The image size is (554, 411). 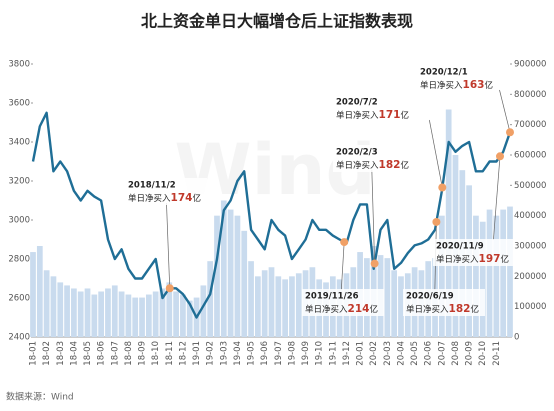 What do you see at coordinates (74, 353) in the screenshot?
I see `x-tick-label: 18-04` at bounding box center [74, 353].